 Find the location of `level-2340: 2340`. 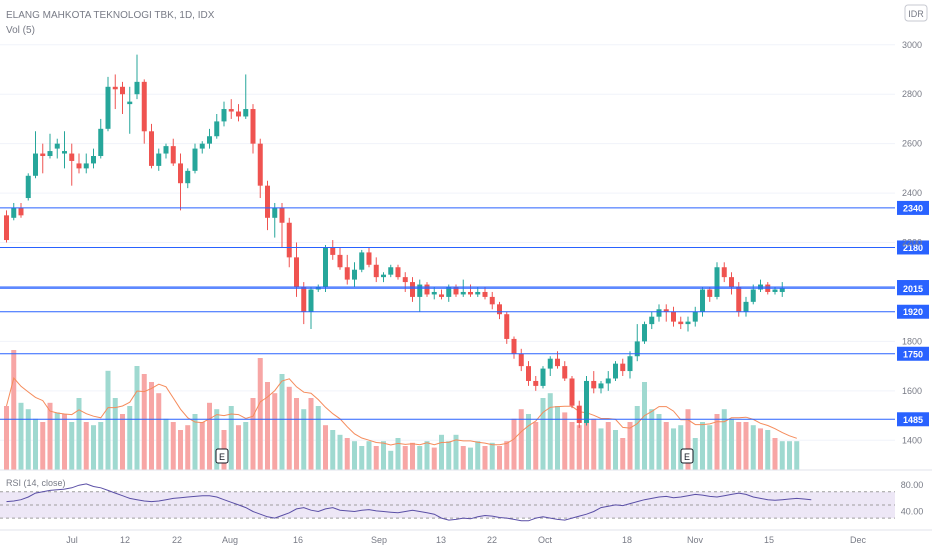

level-2340: 2340 is located at coordinates (464, 207).